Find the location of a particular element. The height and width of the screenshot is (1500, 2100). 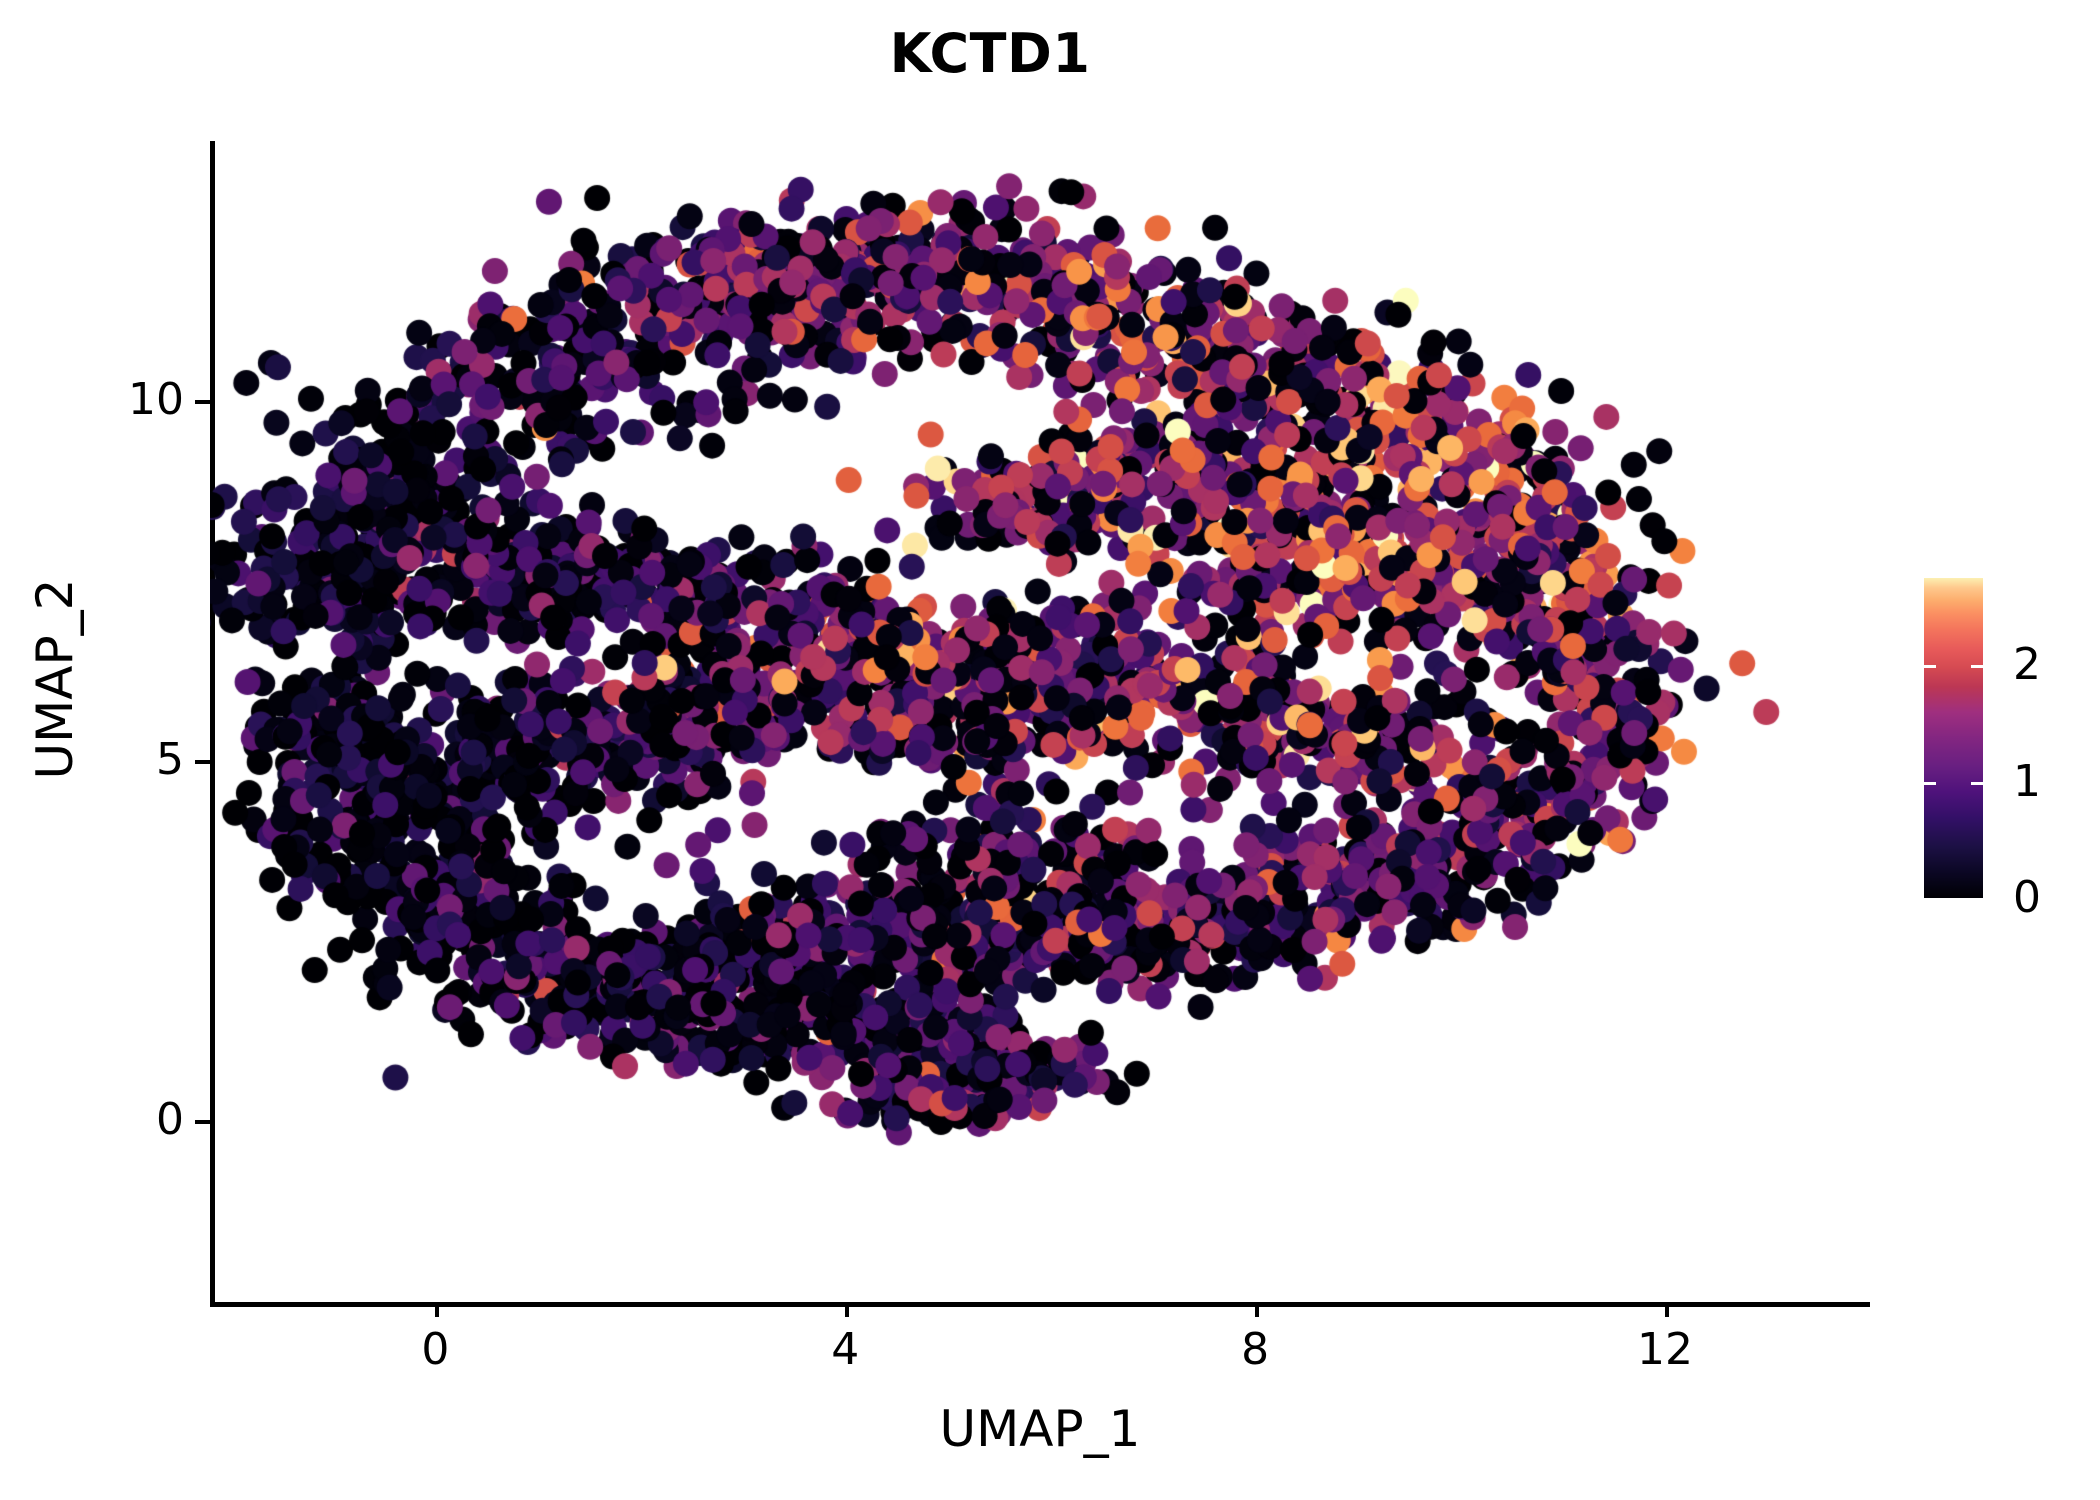

y-tick-label: 0 is located at coordinates (170, 1119).